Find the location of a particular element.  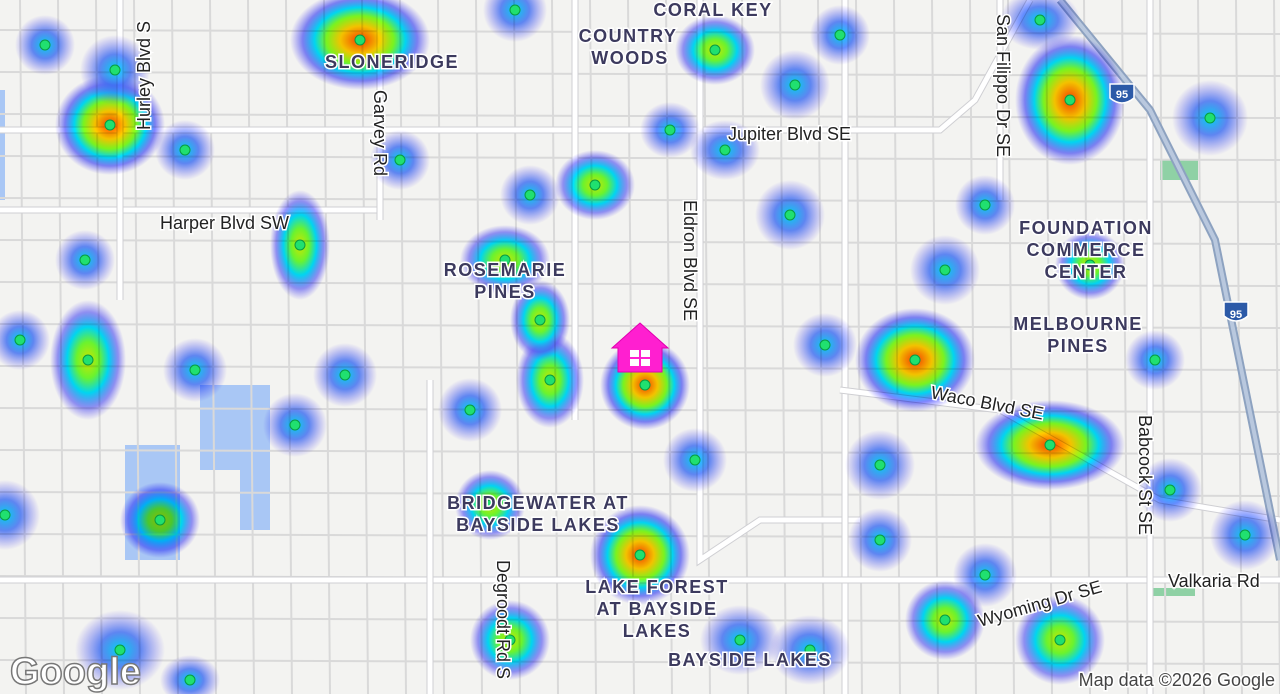

place-label: WOODS is located at coordinates (630, 58).